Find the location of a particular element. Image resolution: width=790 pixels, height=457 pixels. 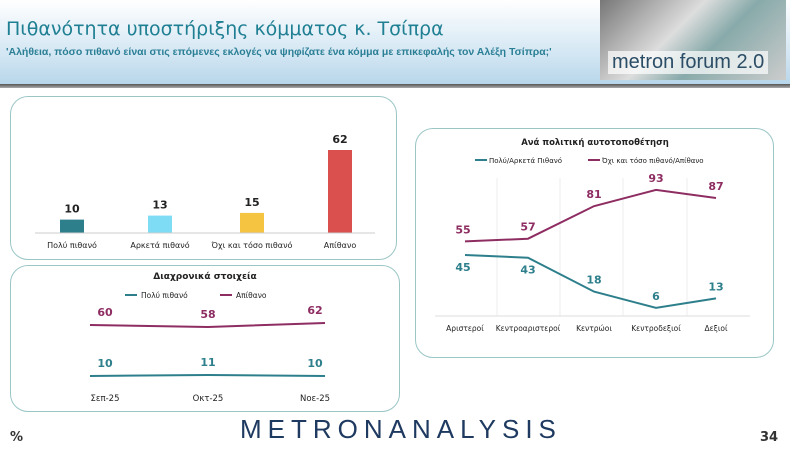

bar-category-label: Όχι και τόσο πιθανό is located at coordinates (252, 245).